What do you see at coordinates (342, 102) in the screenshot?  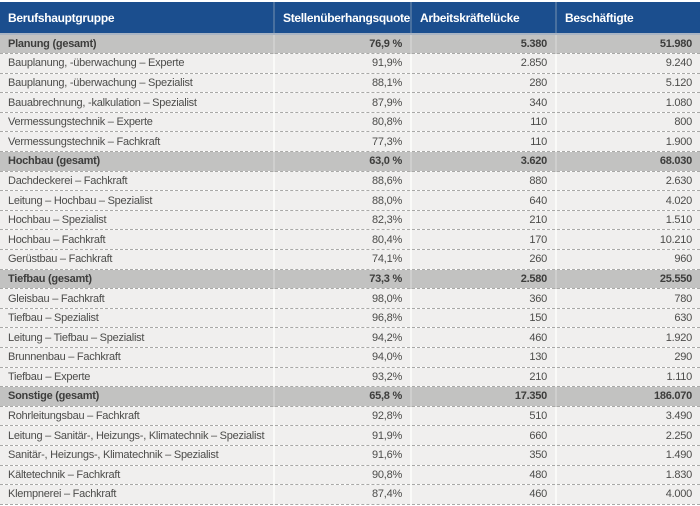 I see `cell-stellenueberhangsquote: 87,9%` at bounding box center [342, 102].